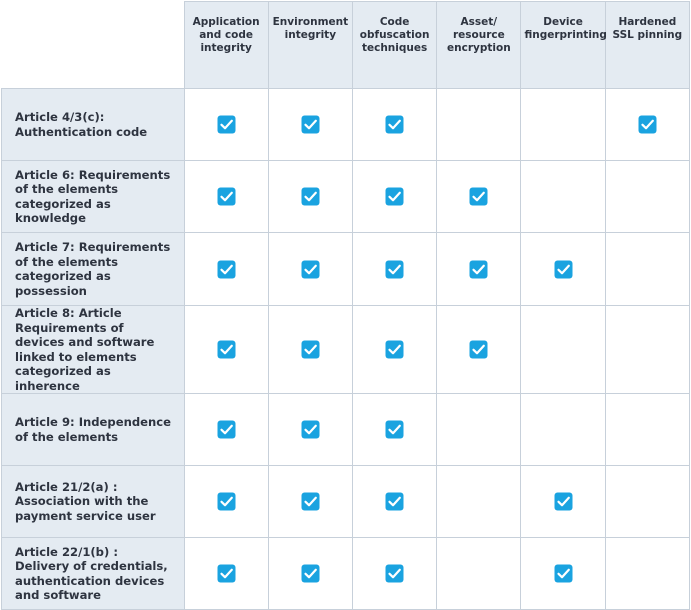 The height and width of the screenshot is (610, 691). What do you see at coordinates (563, 45) in the screenshot?
I see `column-header: Device fingerprinting` at bounding box center [563, 45].